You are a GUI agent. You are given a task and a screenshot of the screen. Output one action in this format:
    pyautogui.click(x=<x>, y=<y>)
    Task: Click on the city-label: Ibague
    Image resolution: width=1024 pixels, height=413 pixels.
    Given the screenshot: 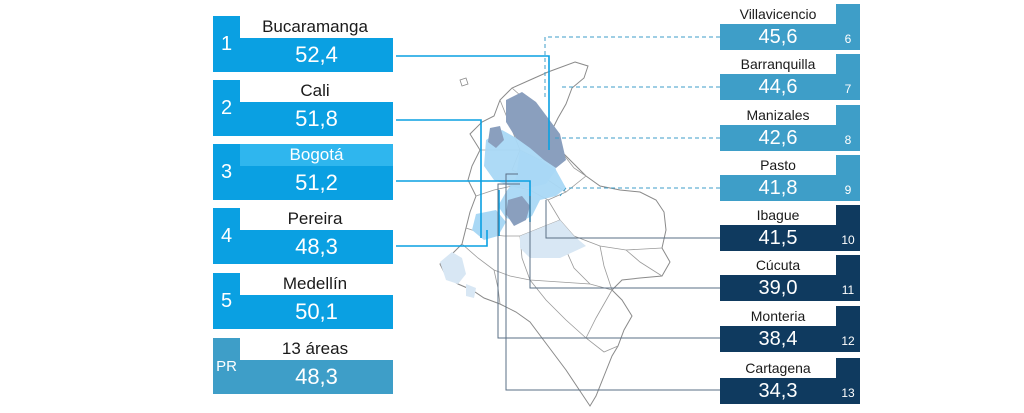 What is the action you would take?
    pyautogui.click(x=778, y=215)
    